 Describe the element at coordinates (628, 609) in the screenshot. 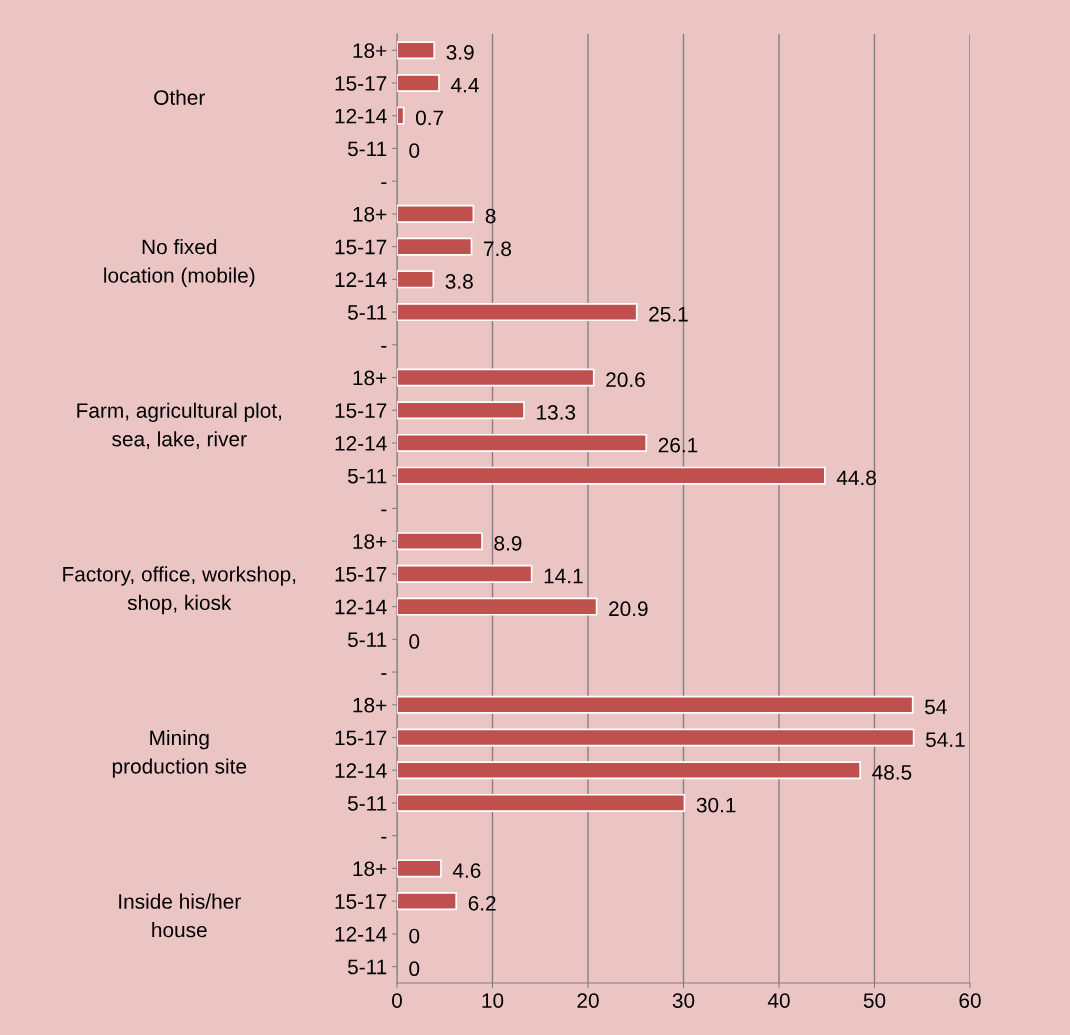

I see `data-label: 20.9` at that location.